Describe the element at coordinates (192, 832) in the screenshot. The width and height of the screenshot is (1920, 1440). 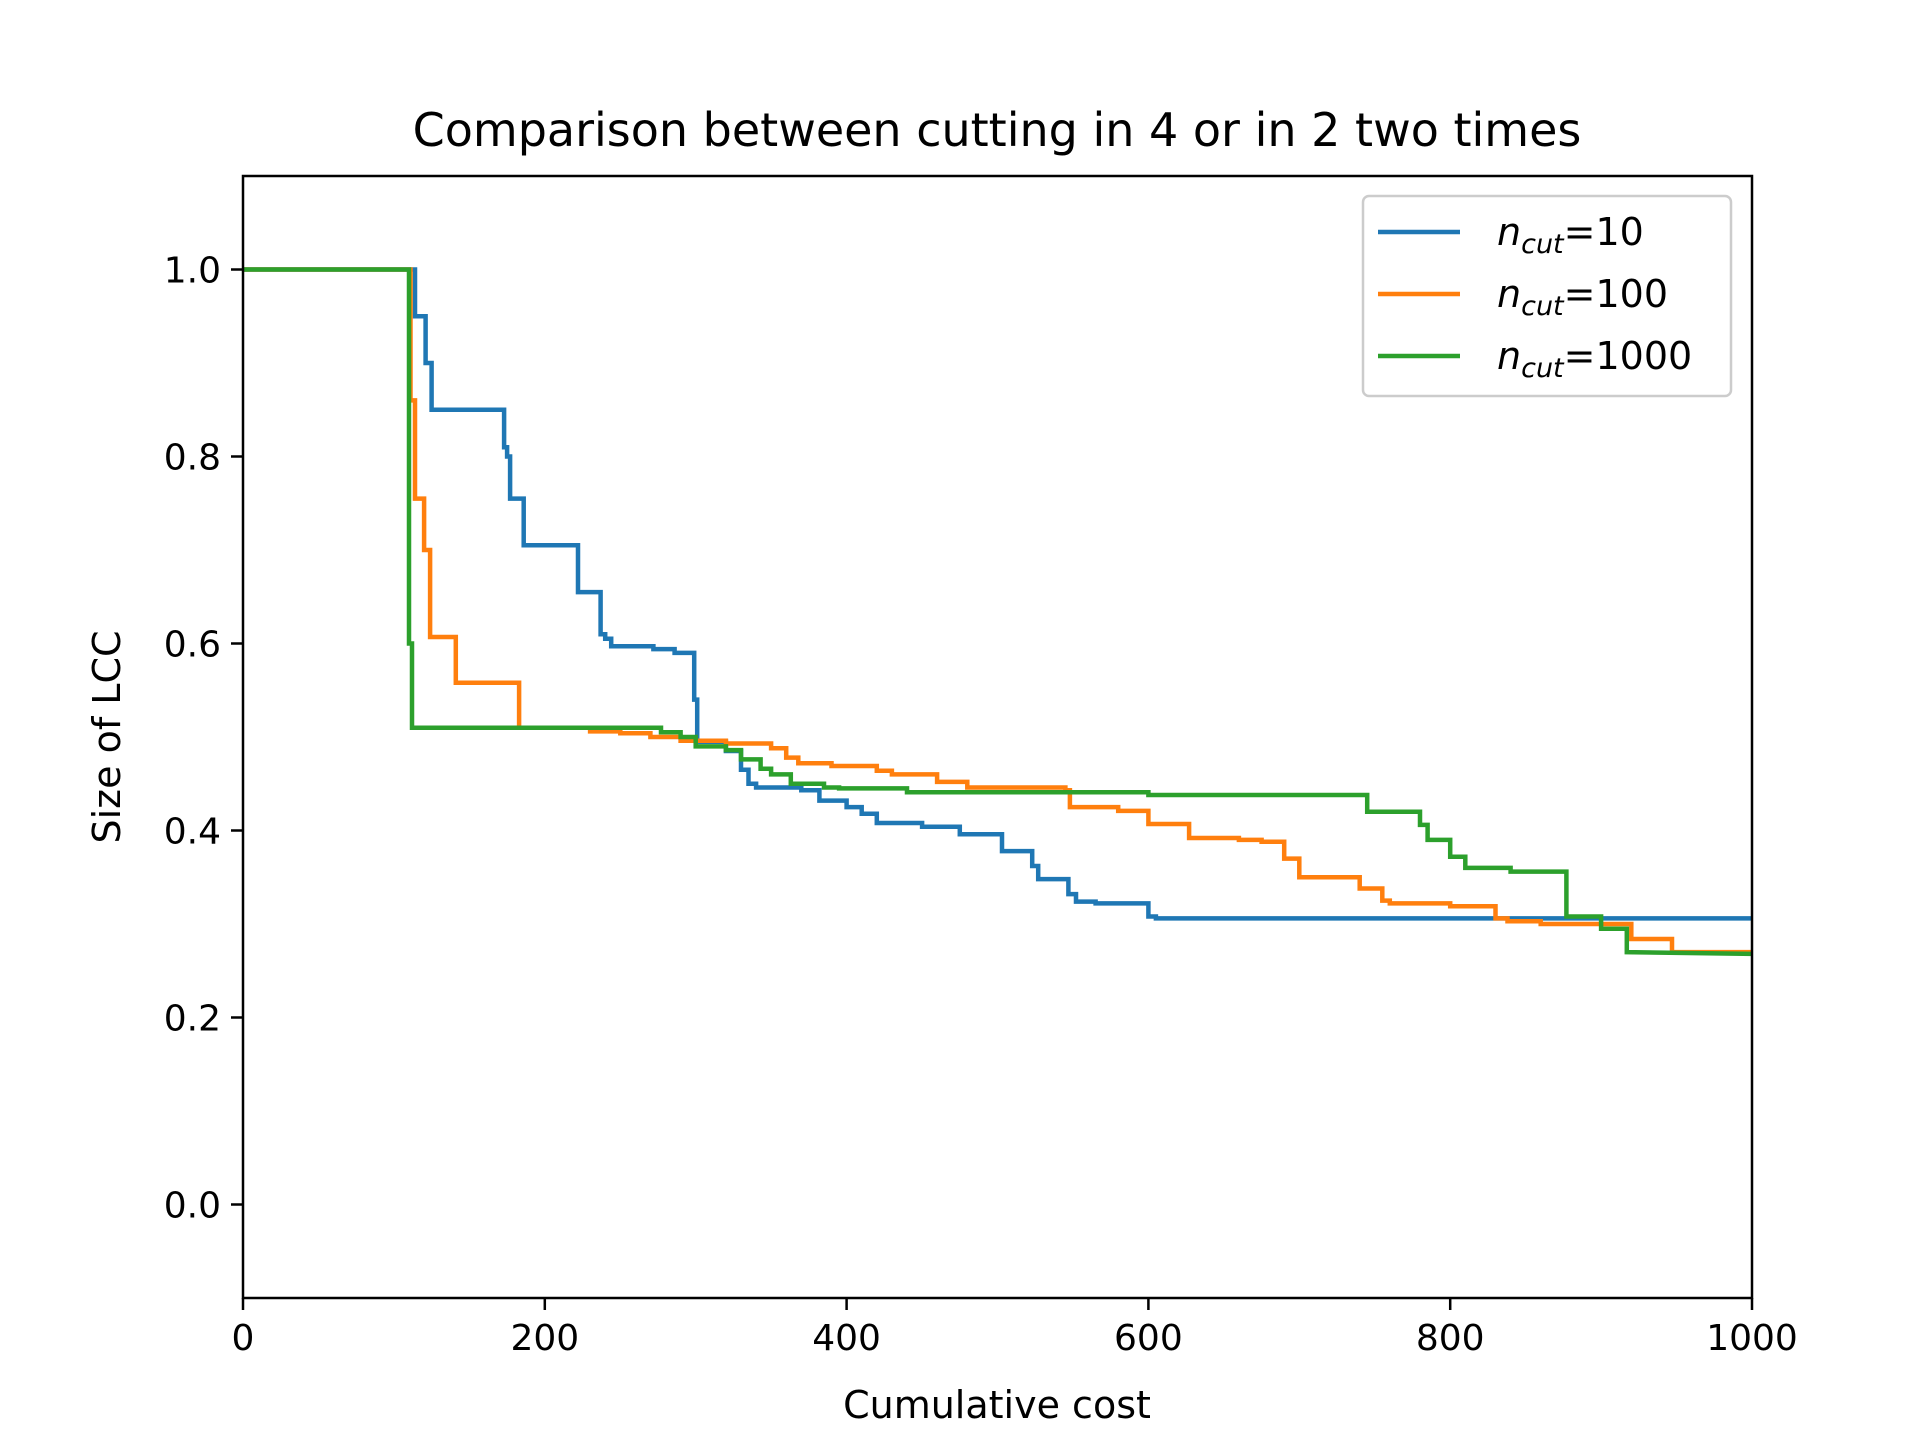
I see `y-tick-label: 0.4` at that location.